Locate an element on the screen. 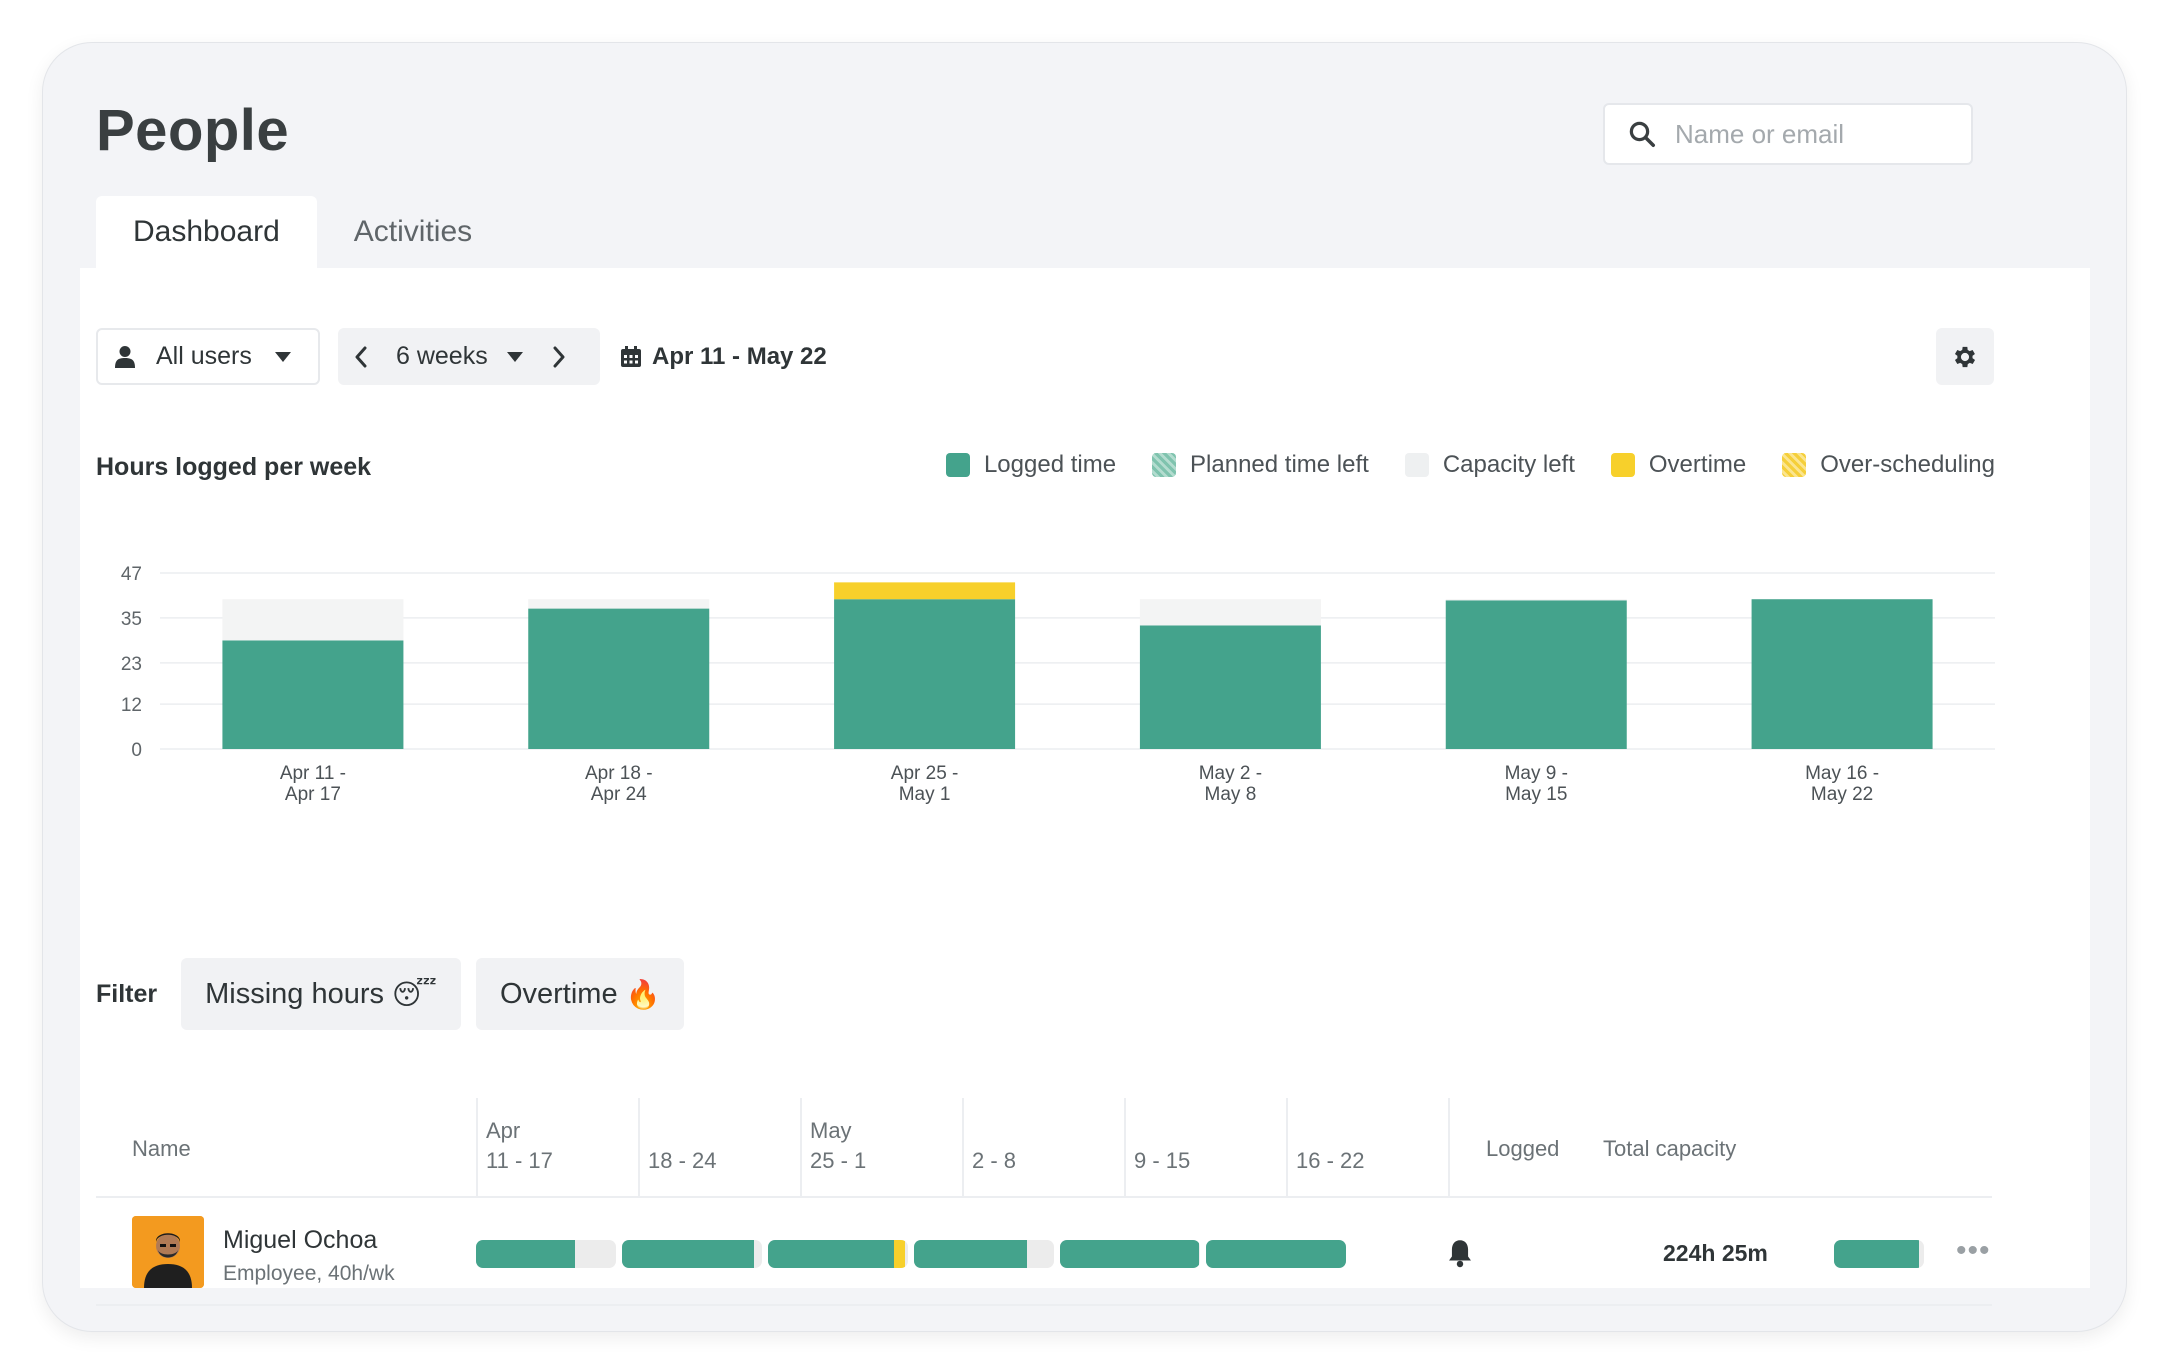 This screenshot has height=1370, width=2164. legend-overtime: Overtime is located at coordinates (1678, 465).